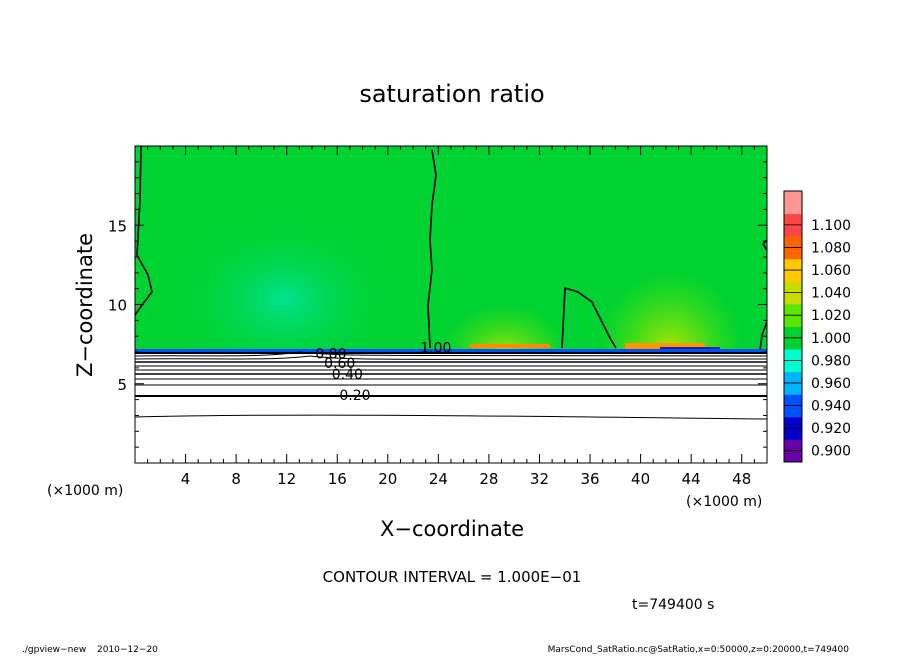 Image resolution: width=904 pixels, height=658 pixels. Describe the element at coordinates (673, 605) in the screenshot. I see `time-label: t=749400 s` at that location.